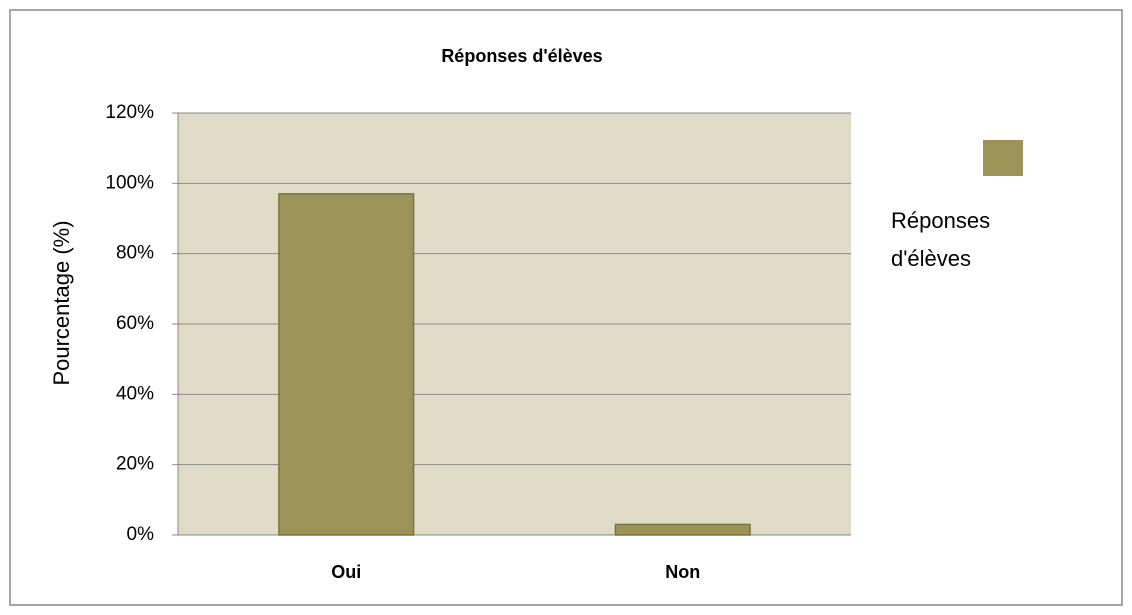  Describe the element at coordinates (135, 393) in the screenshot. I see `y-tick-label: 40%` at that location.